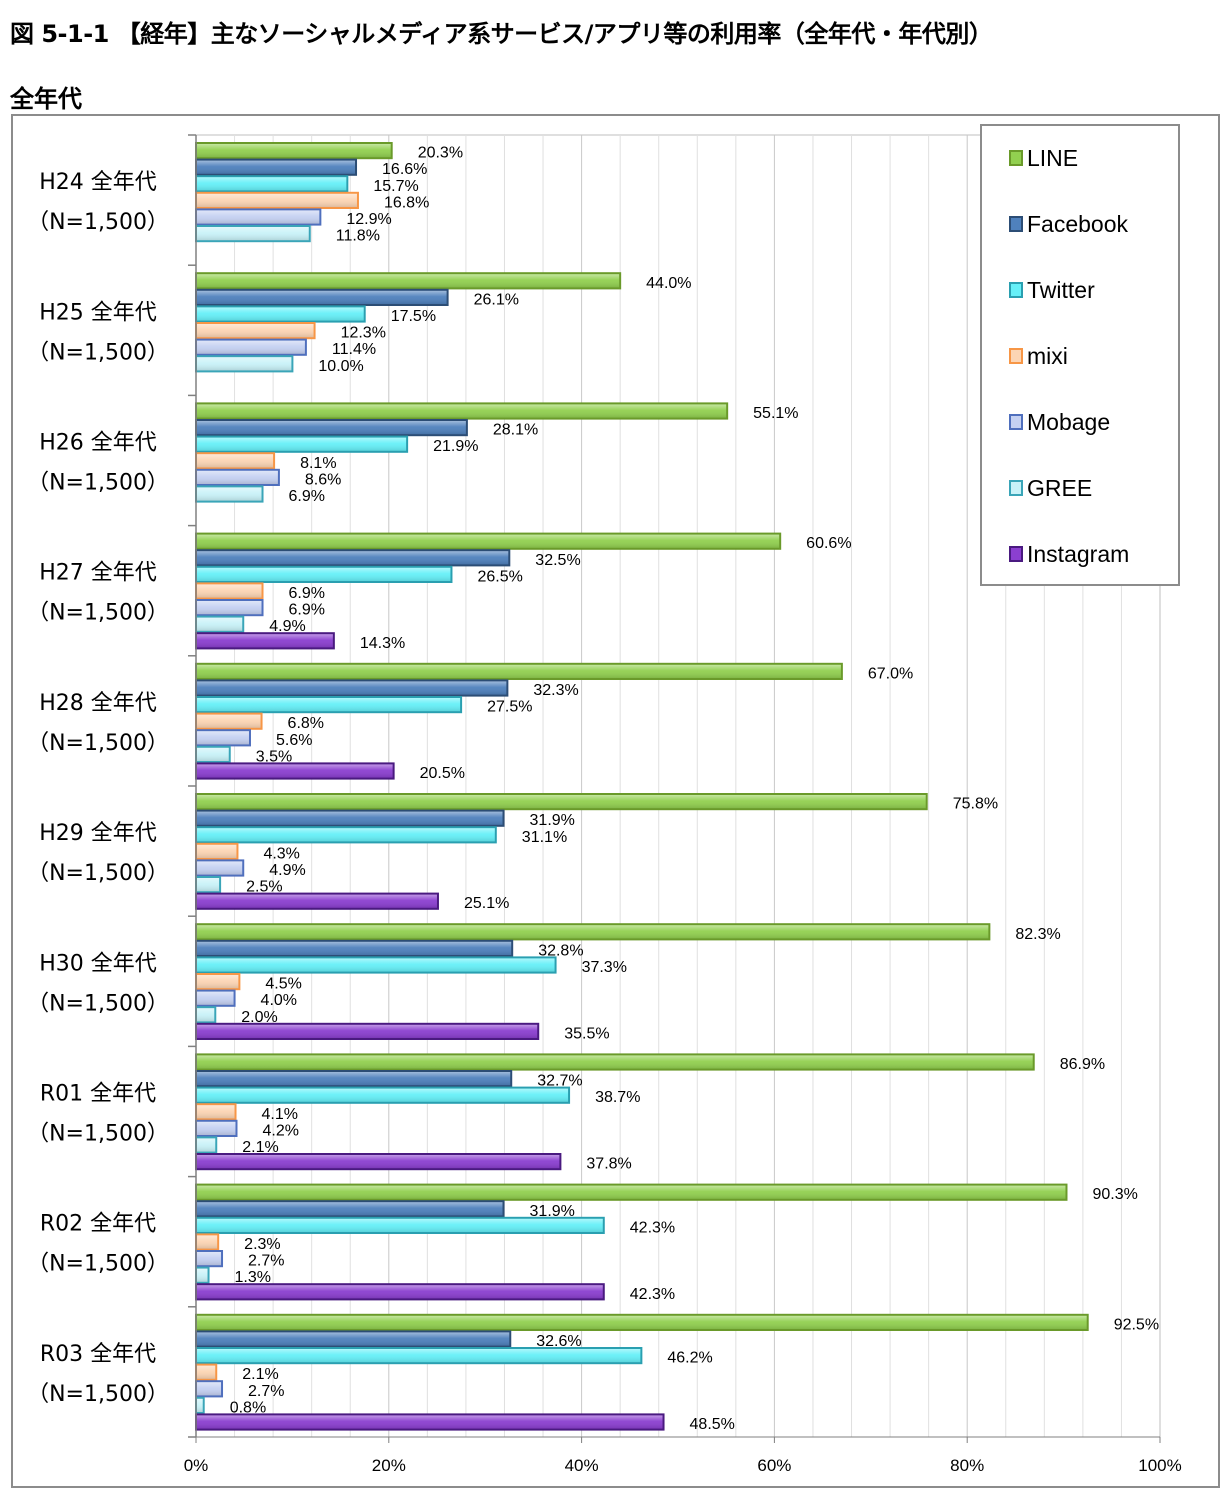 The height and width of the screenshot is (1492, 1224). What do you see at coordinates (890, 673) in the screenshot?
I see `value-label: 67.0%` at bounding box center [890, 673].